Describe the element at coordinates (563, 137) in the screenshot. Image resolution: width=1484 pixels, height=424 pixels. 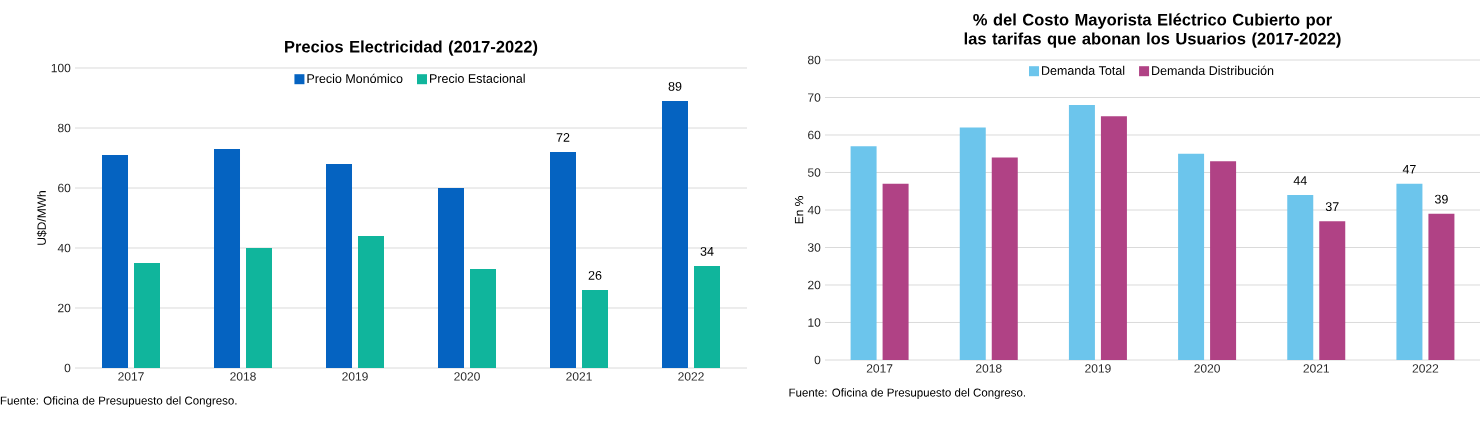
I see `data-label: 72` at that location.